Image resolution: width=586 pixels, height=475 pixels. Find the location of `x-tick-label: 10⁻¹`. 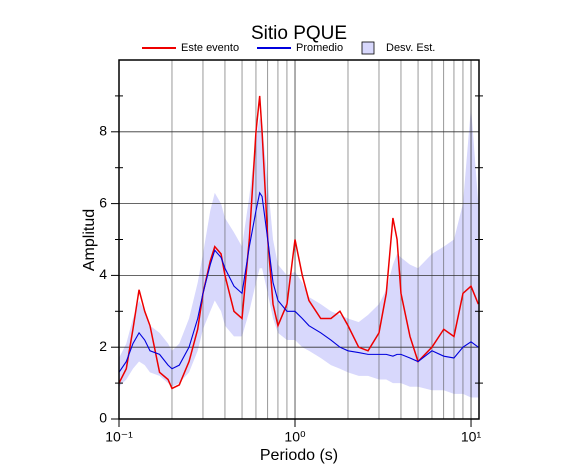

x-tick-label: 10⁻¹ is located at coordinates (119, 437).